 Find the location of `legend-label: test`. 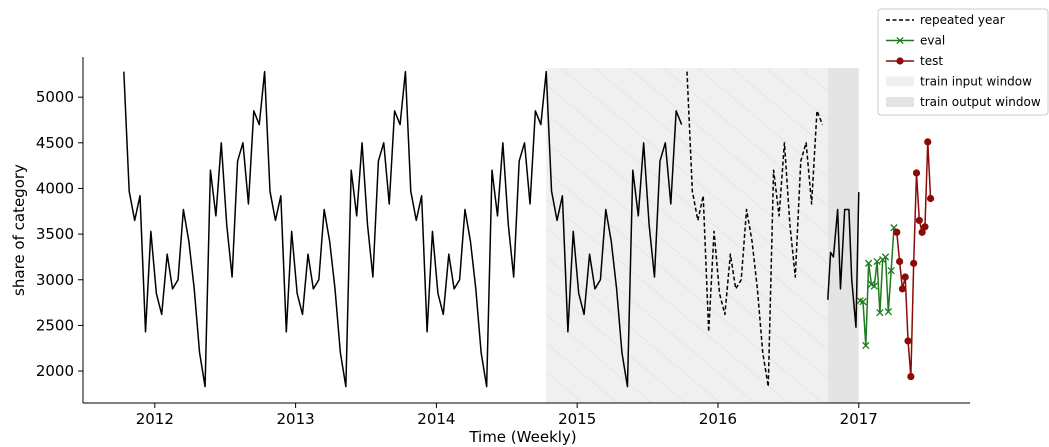

legend-label: test is located at coordinates (931, 61).